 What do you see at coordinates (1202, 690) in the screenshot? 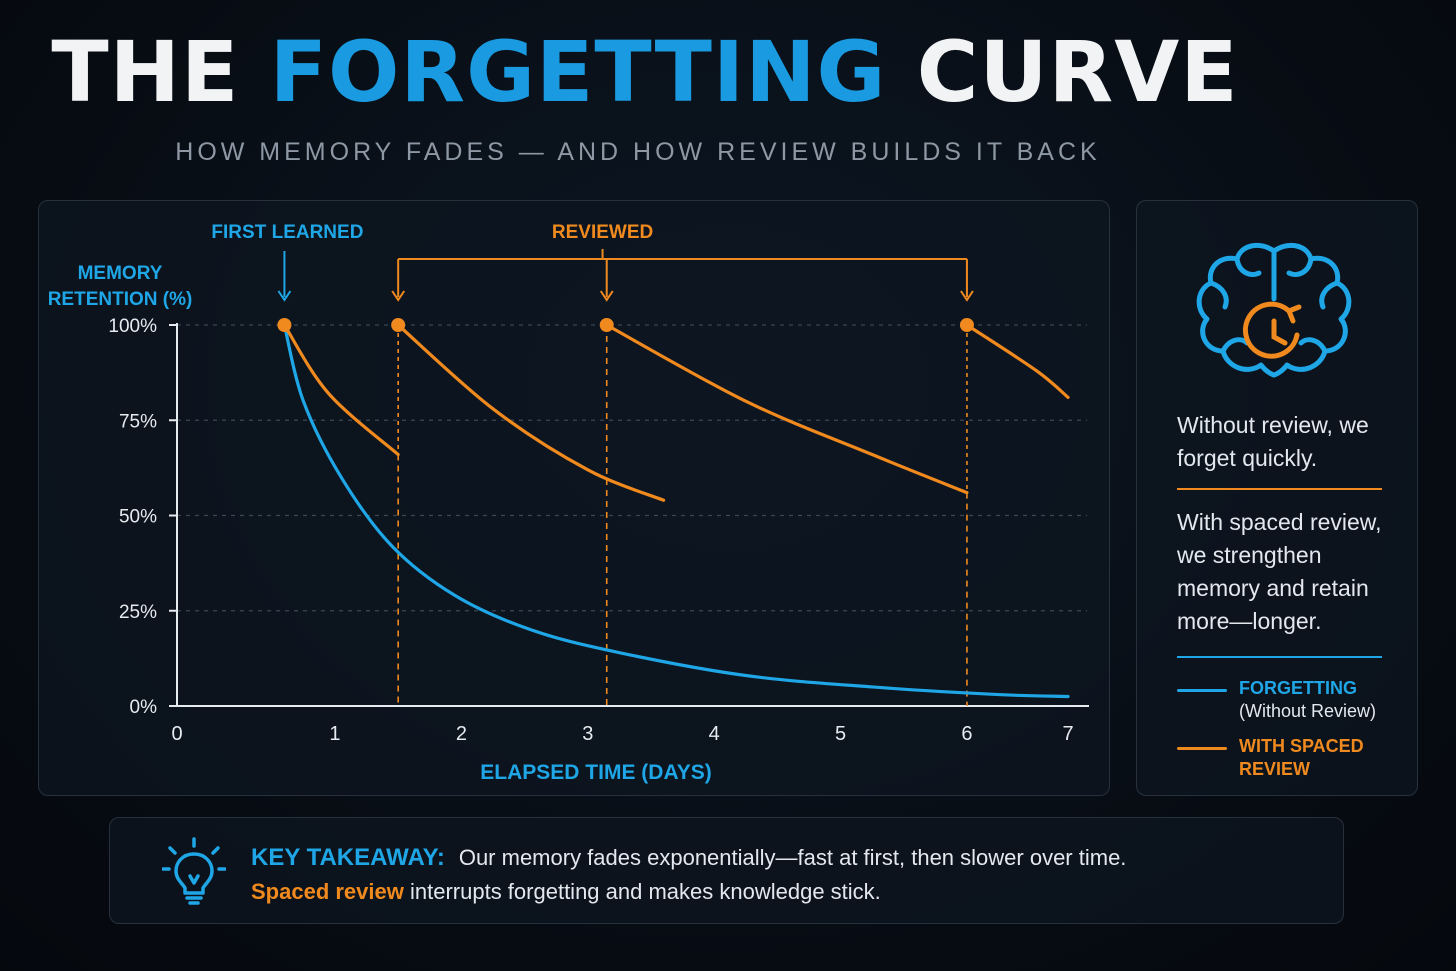
I see `legend-line-forgetting` at bounding box center [1202, 690].